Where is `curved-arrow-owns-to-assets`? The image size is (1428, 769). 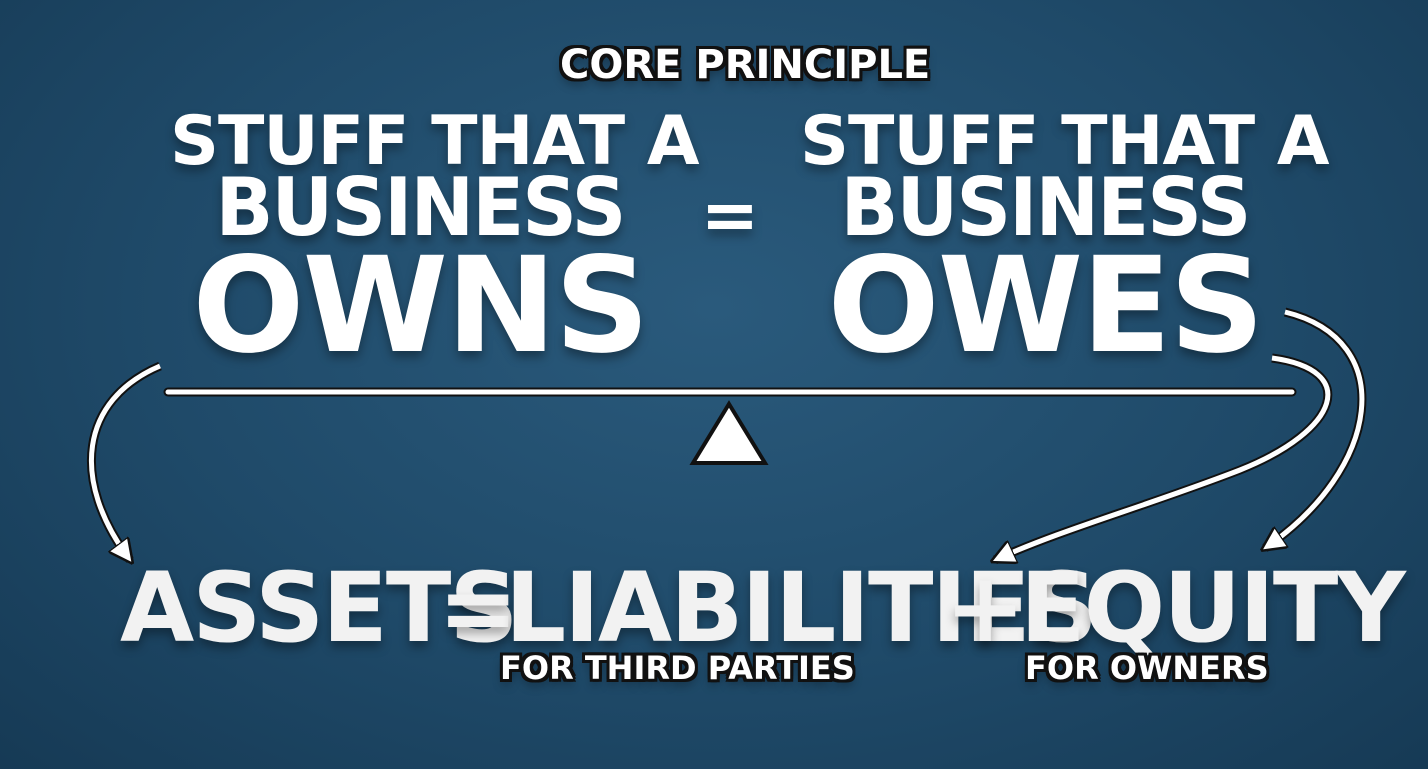
curved-arrow-owns-to-assets is located at coordinates (124, 460).